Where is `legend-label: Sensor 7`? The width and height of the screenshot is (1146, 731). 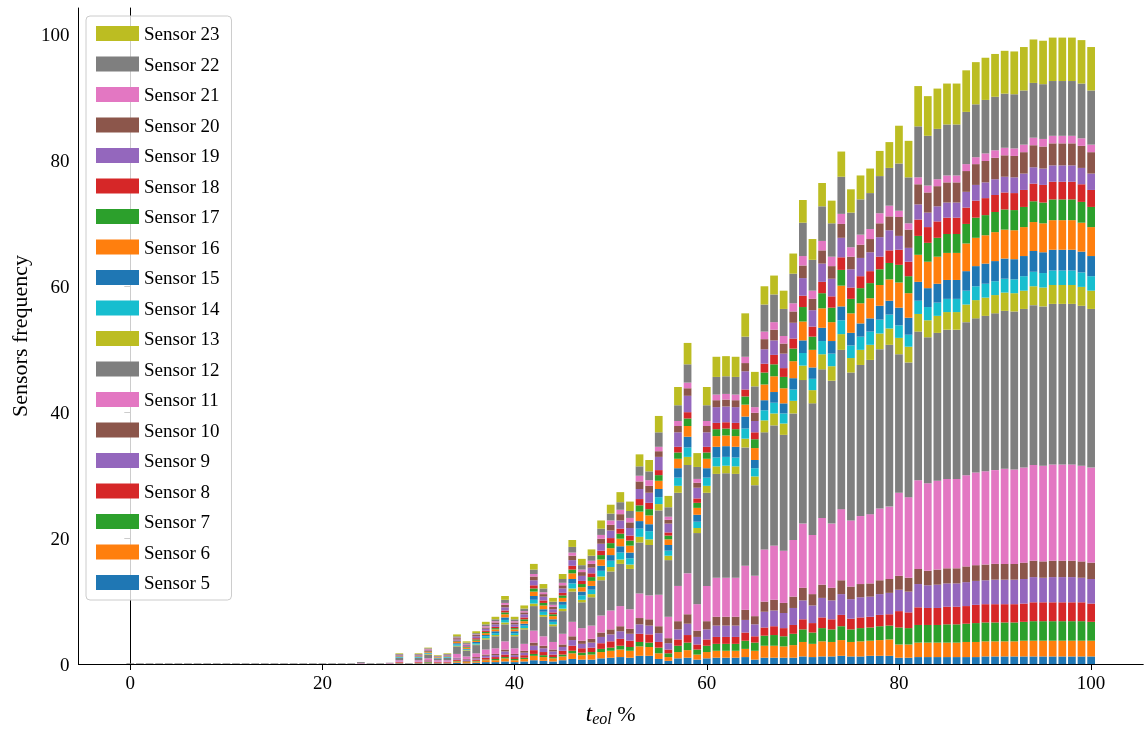
legend-label: Sensor 7 is located at coordinates (177, 521).